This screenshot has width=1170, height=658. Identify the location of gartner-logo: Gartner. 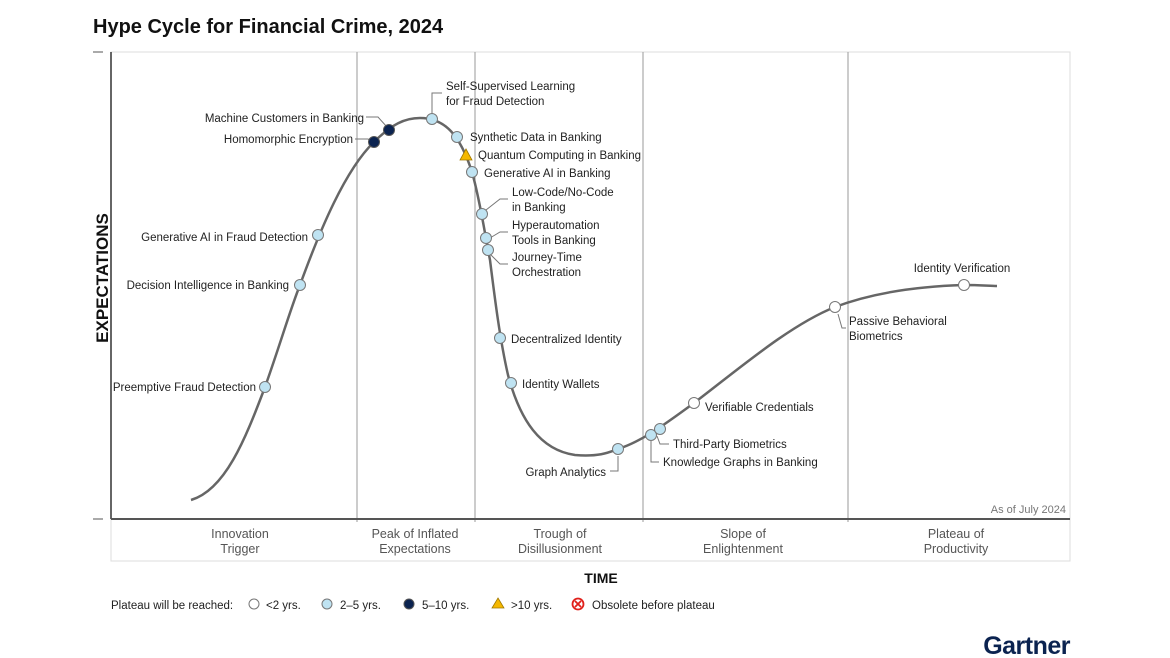
(1027, 645).